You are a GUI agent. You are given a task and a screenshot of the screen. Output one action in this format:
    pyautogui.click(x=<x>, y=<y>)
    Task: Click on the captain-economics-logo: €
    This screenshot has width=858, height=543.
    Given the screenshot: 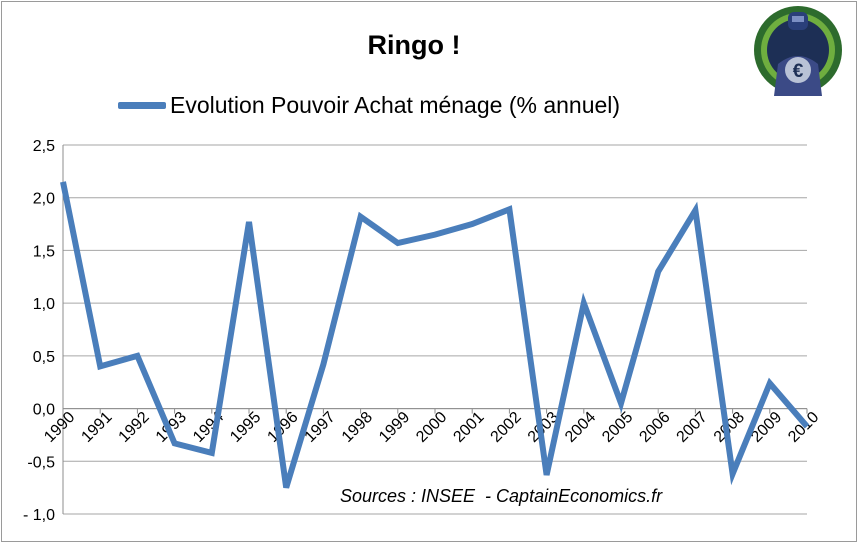 What is the action you would take?
    pyautogui.click(x=798, y=50)
    